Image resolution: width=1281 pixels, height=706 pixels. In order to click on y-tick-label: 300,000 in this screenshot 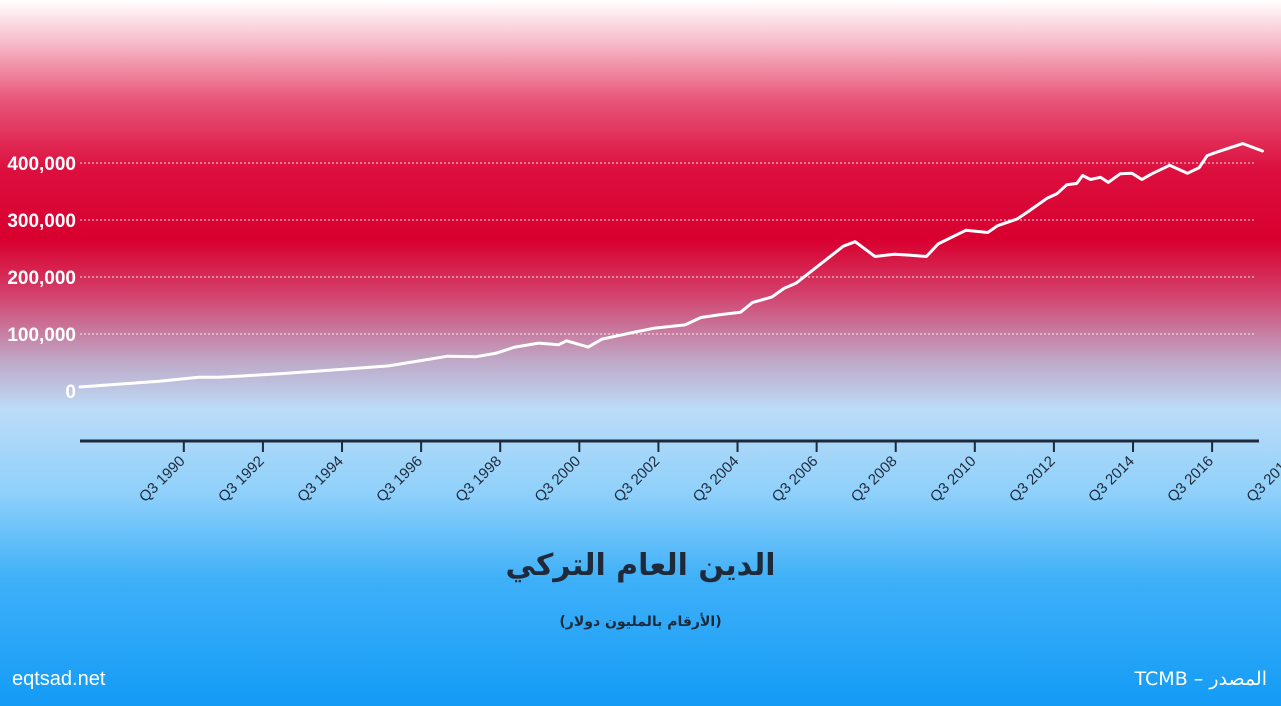, I will do `click(41, 221)`.